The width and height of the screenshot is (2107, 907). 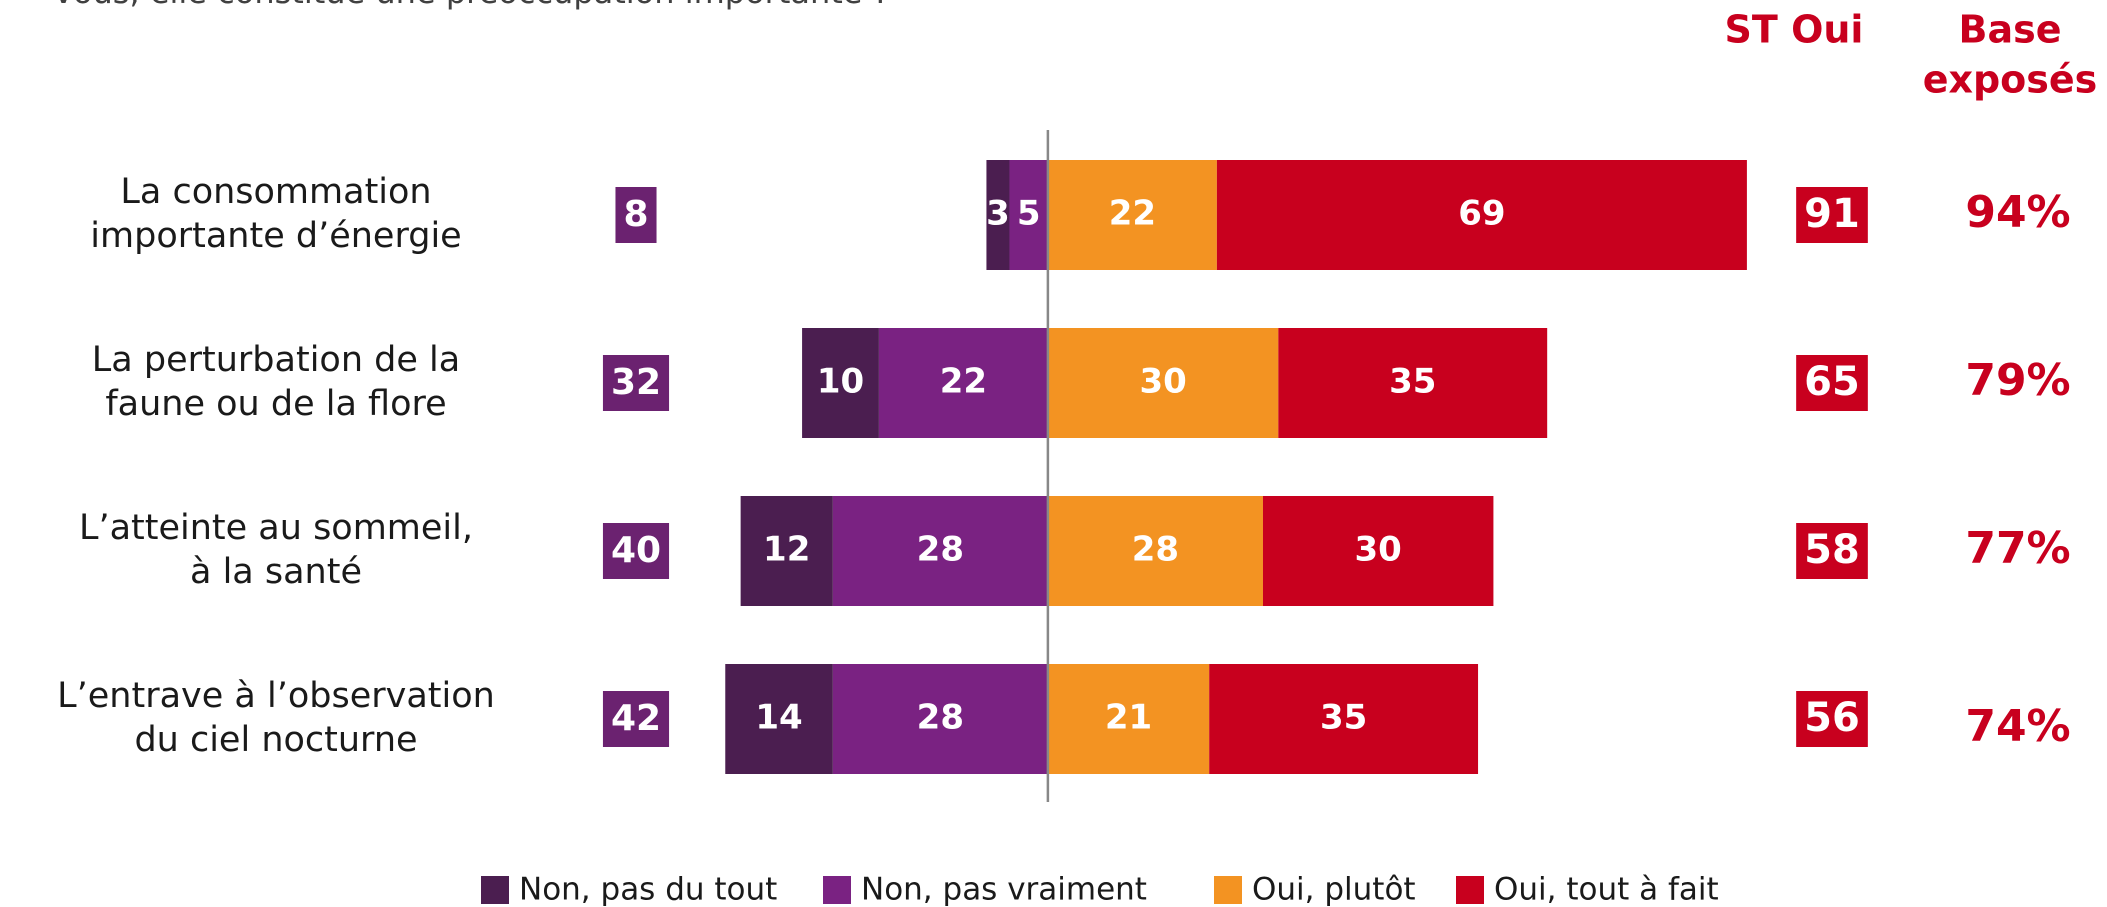 I want to click on legend-label: Oui, tout à fait, so click(x=1606, y=889).